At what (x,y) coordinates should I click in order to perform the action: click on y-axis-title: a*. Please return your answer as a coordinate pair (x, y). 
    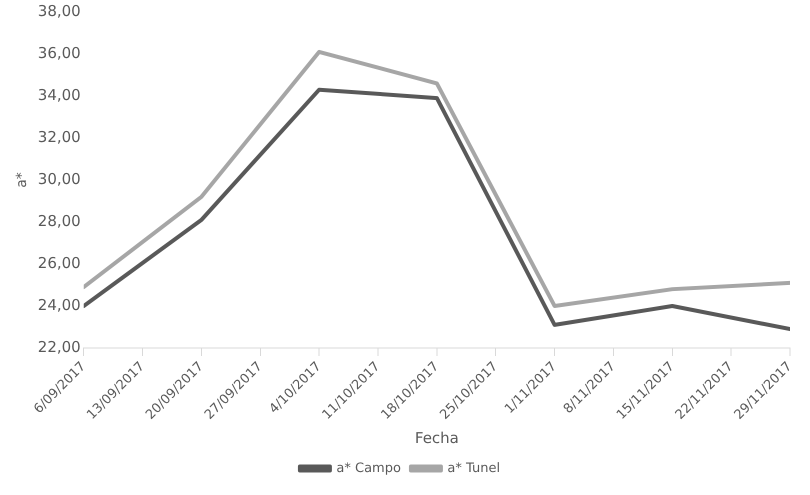
    Looking at the image, I should click on (22, 180).